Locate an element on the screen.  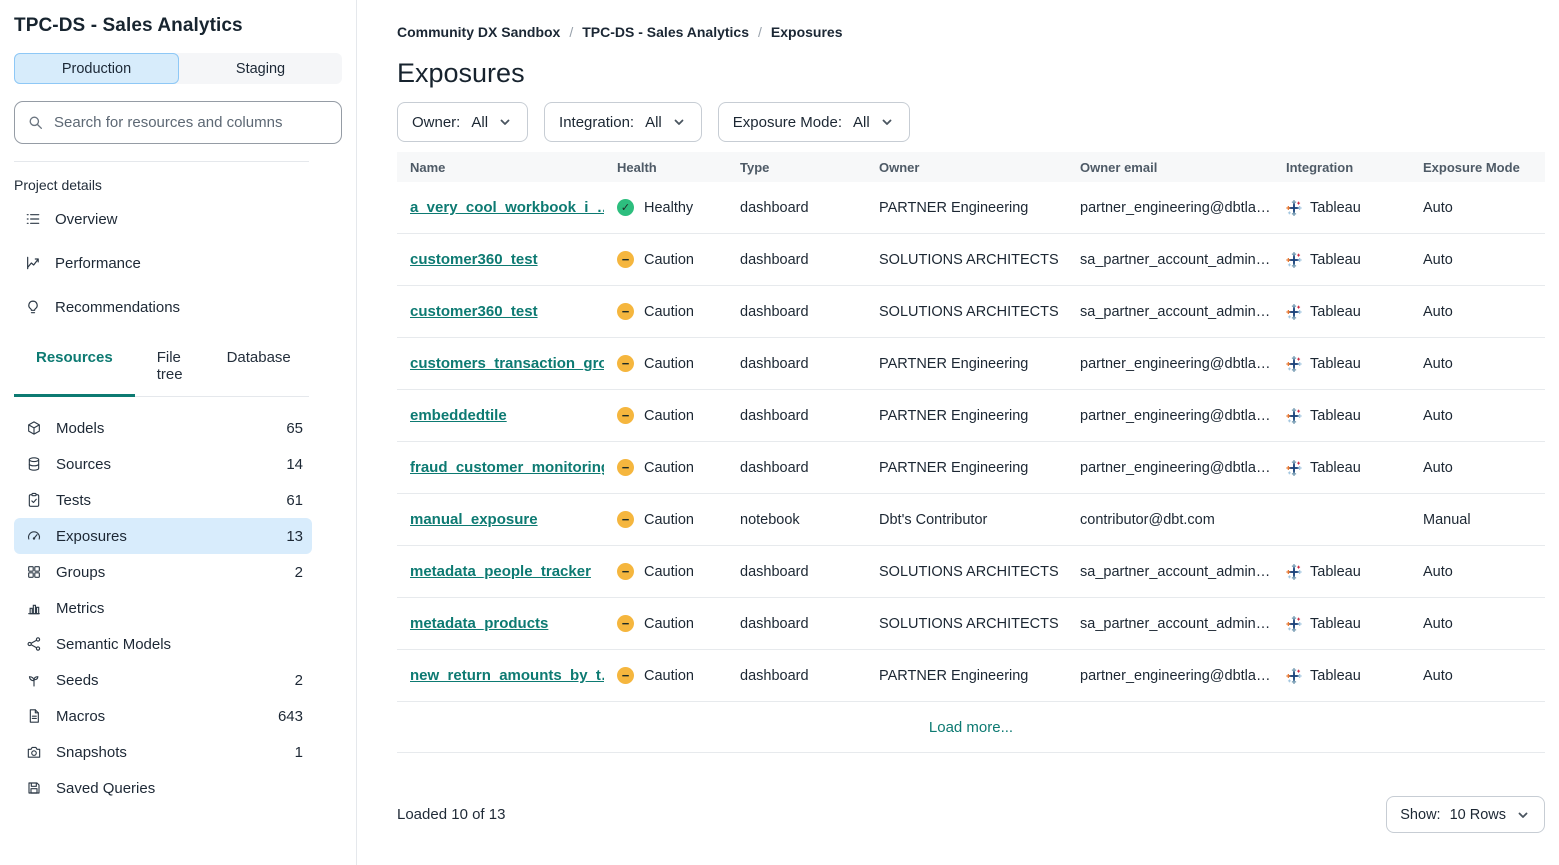
tab-file-tree: File tree is located at coordinates (169, 366).